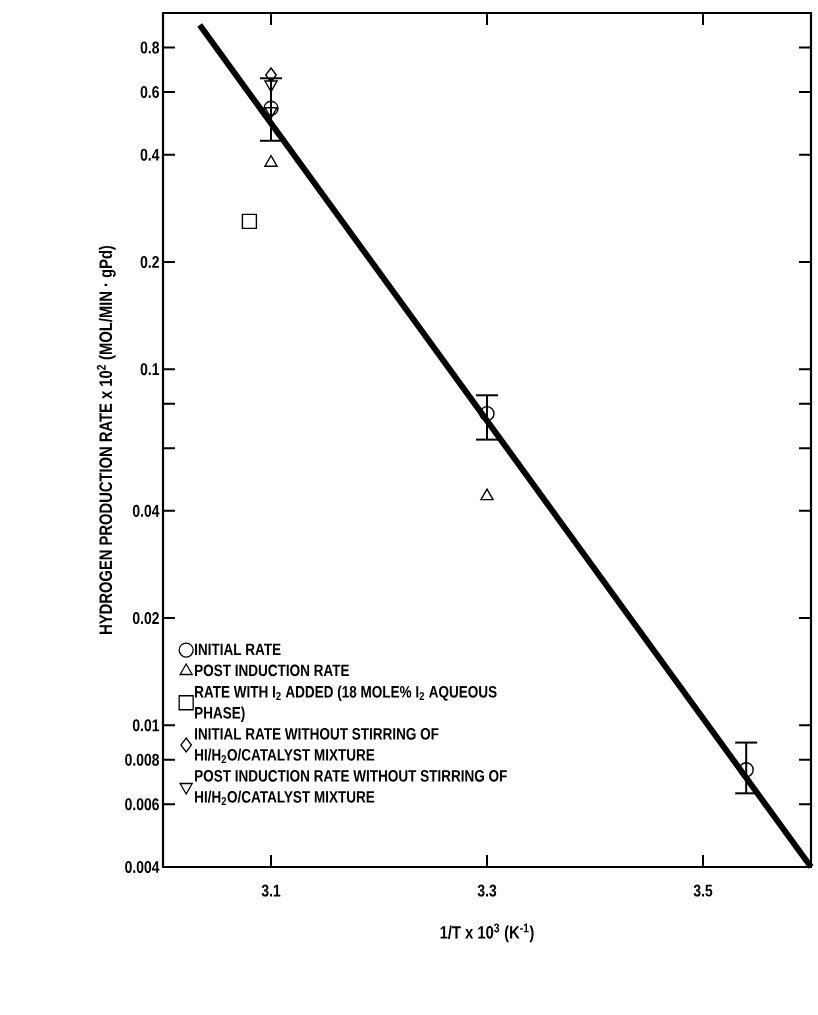 The image size is (818, 1015). I want to click on legend-label: POST INDUCTION RATE, so click(272, 670).